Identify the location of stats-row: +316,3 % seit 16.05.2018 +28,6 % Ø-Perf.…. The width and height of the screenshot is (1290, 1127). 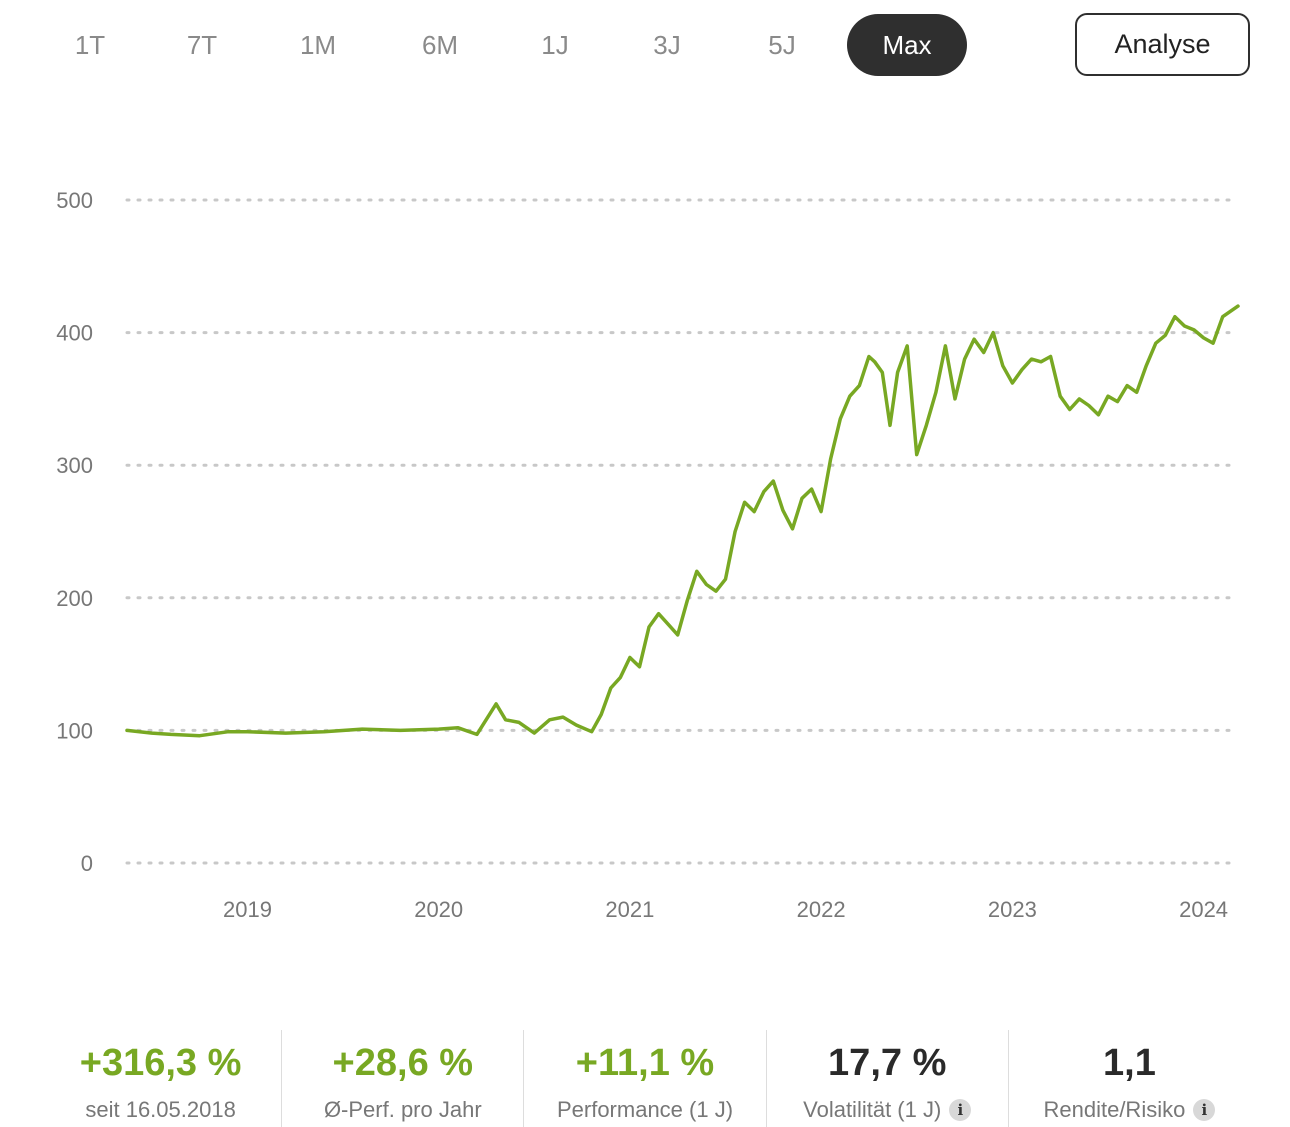
(645, 1078).